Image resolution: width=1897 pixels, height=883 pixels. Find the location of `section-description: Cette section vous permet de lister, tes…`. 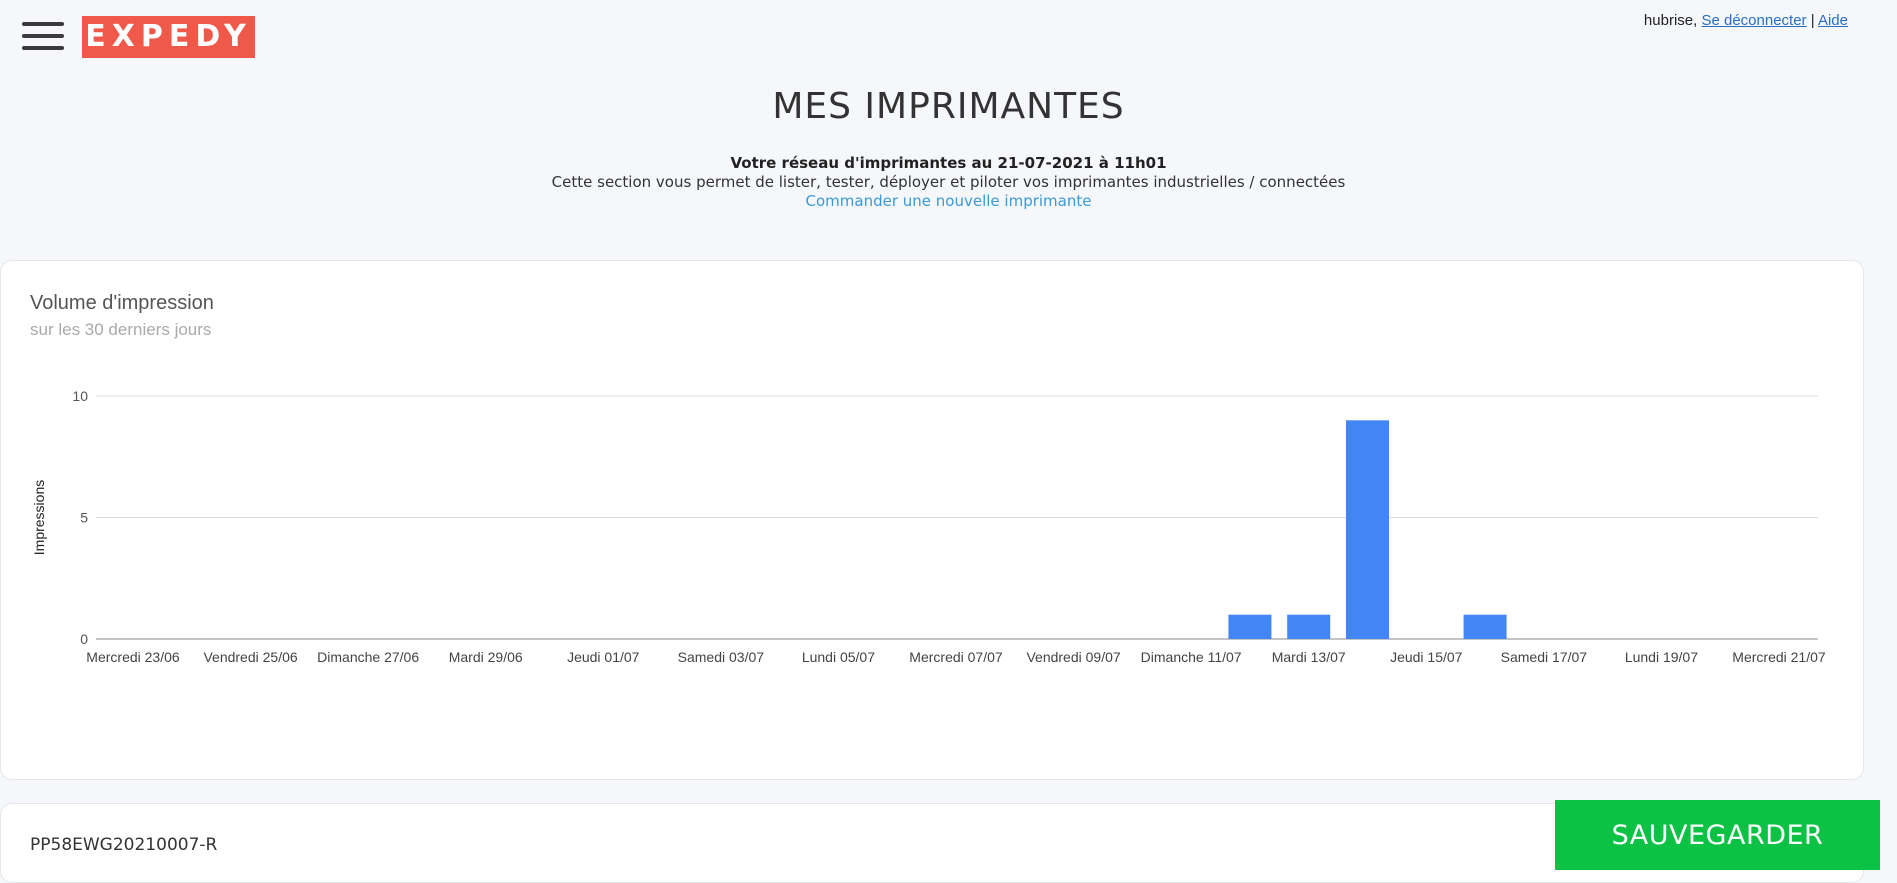

section-description: Cette section vous permet de lister, tes… is located at coordinates (948, 182).